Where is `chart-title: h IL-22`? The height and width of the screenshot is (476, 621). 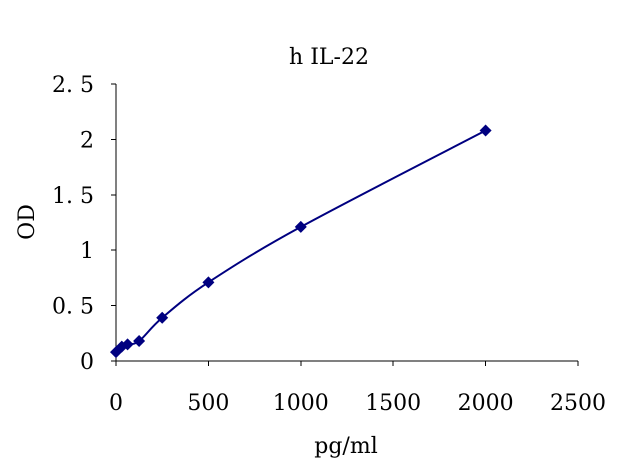 chart-title: h IL-22 is located at coordinates (329, 57).